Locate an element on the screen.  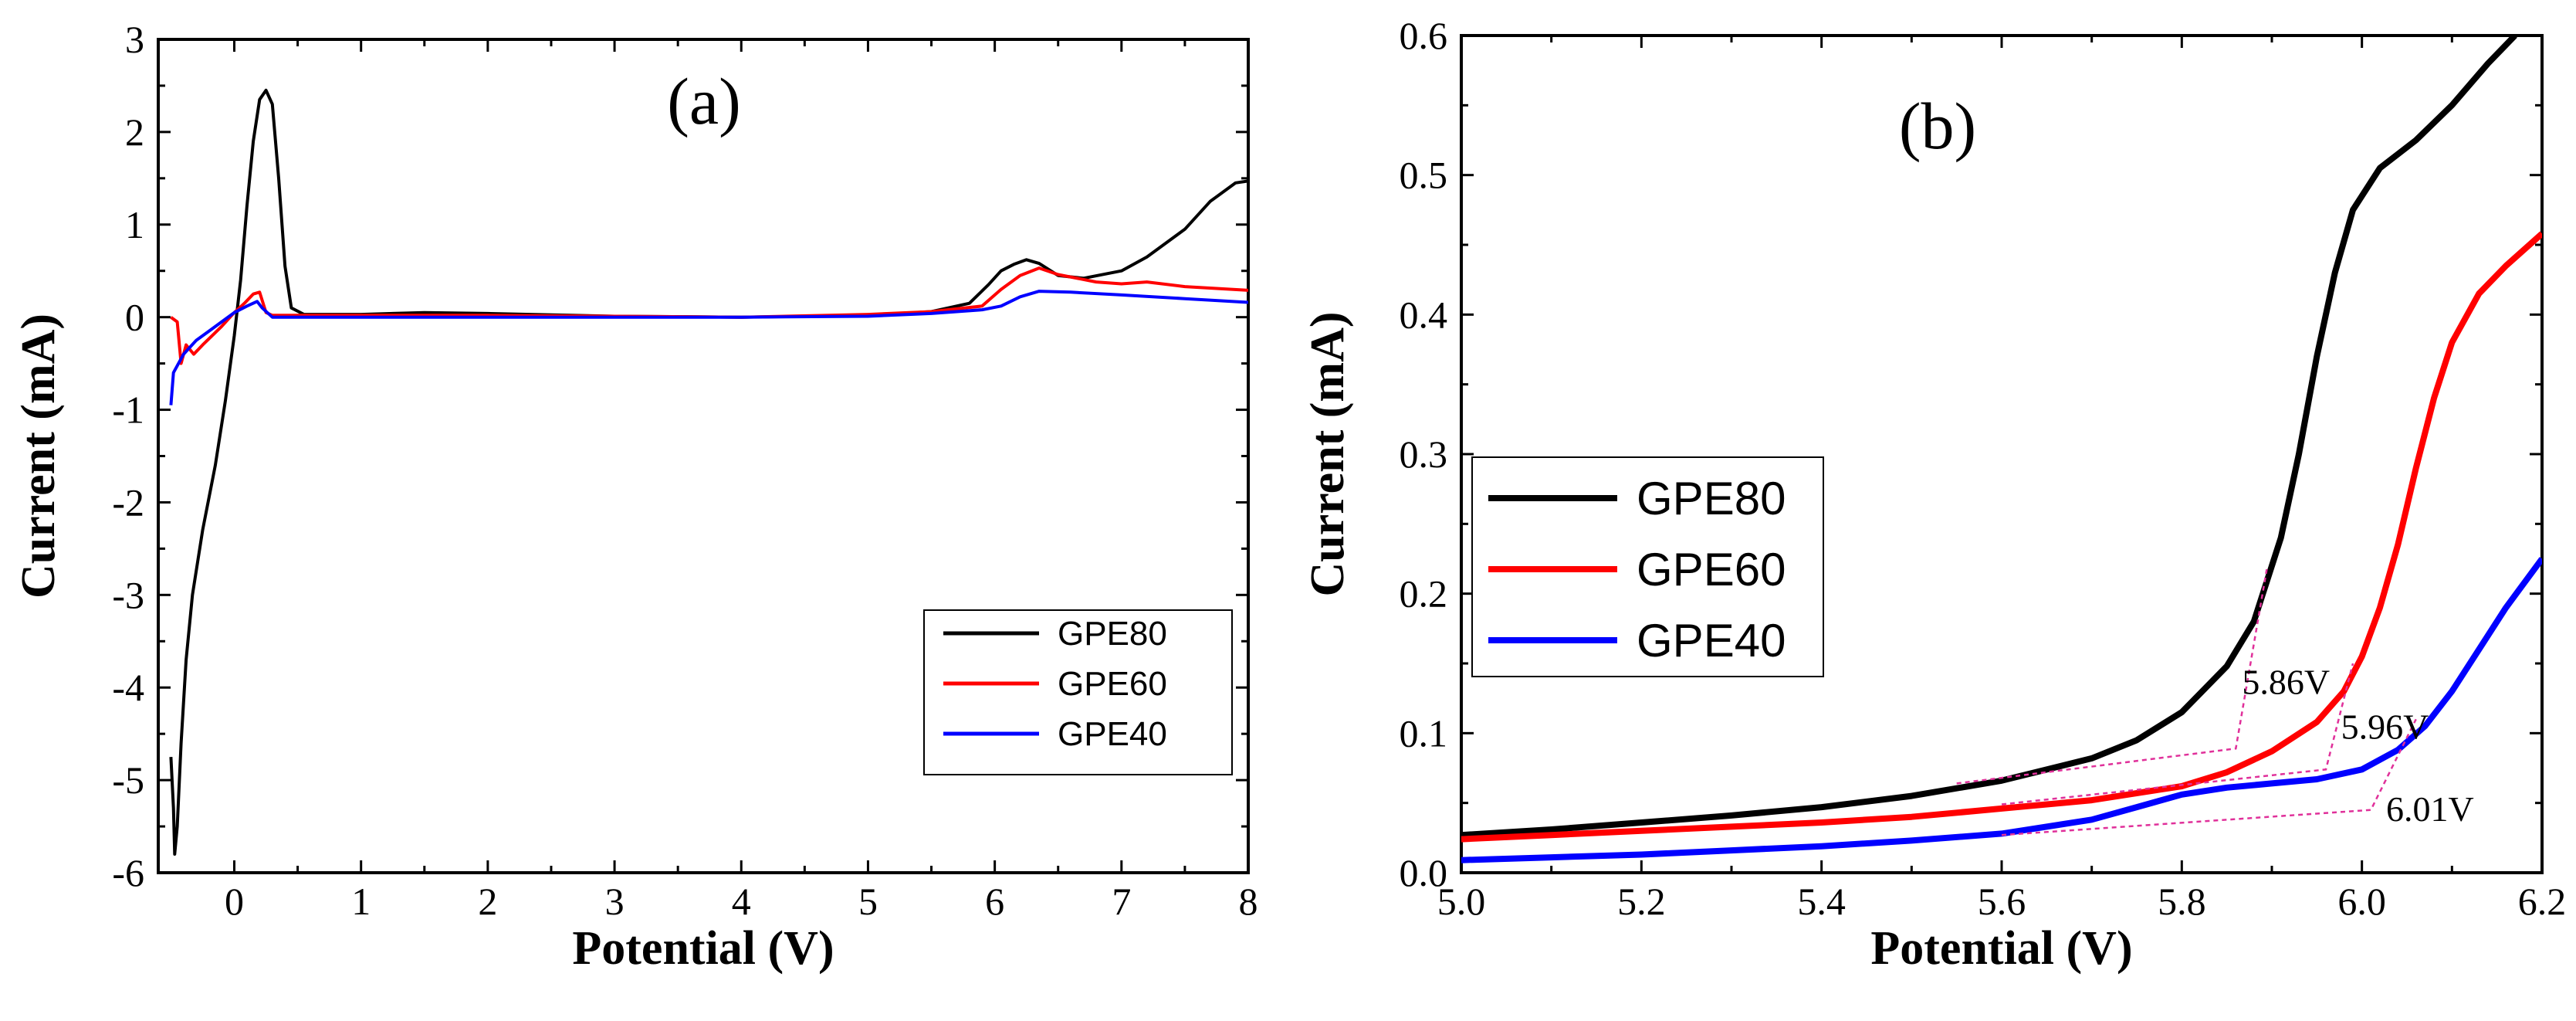
x-tick-label: 5.6 is located at coordinates (2002, 902).